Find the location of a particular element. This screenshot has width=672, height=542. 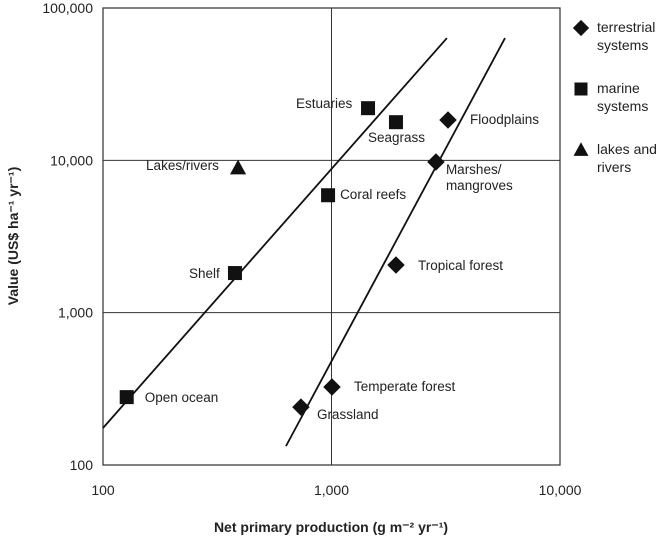

y-tick-label: 1,000 is located at coordinates (75, 313).